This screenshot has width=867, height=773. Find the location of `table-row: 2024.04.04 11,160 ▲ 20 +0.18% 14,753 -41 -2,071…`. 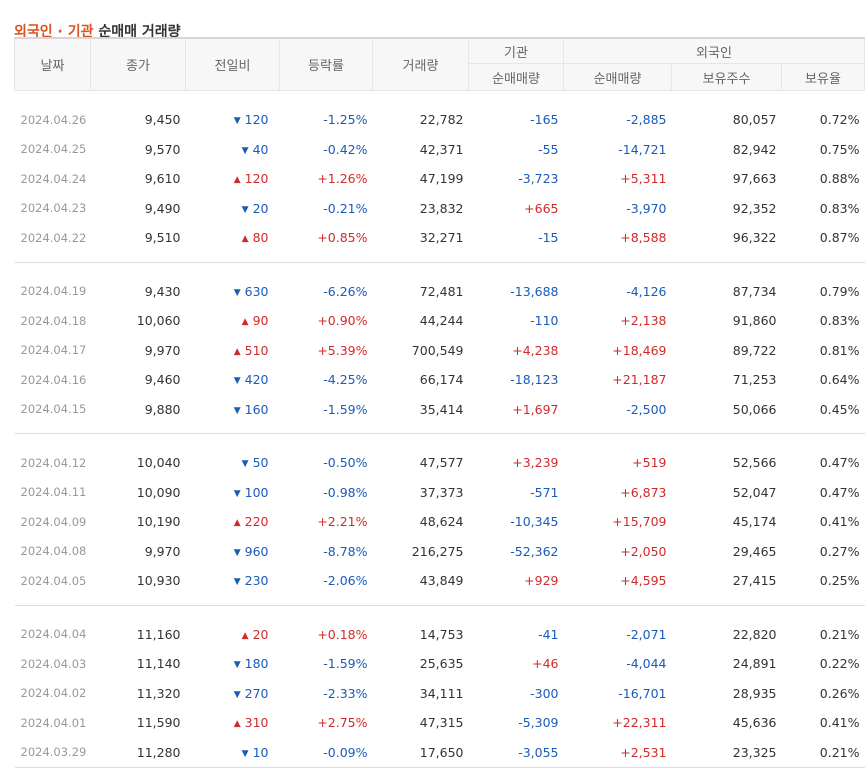

table-row: 2024.04.04 11,160 ▲ 20 +0.18% 14,753 -41 -2,071… is located at coordinates (440, 635).